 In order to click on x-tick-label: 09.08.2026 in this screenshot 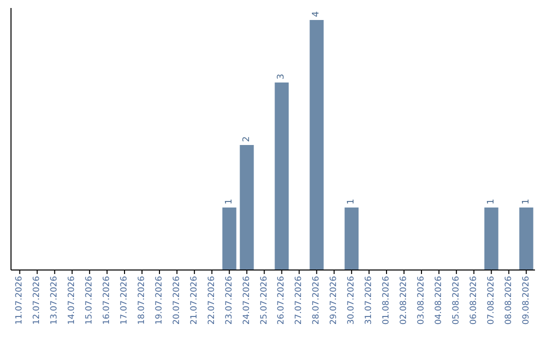, I will do `click(526, 300)`.